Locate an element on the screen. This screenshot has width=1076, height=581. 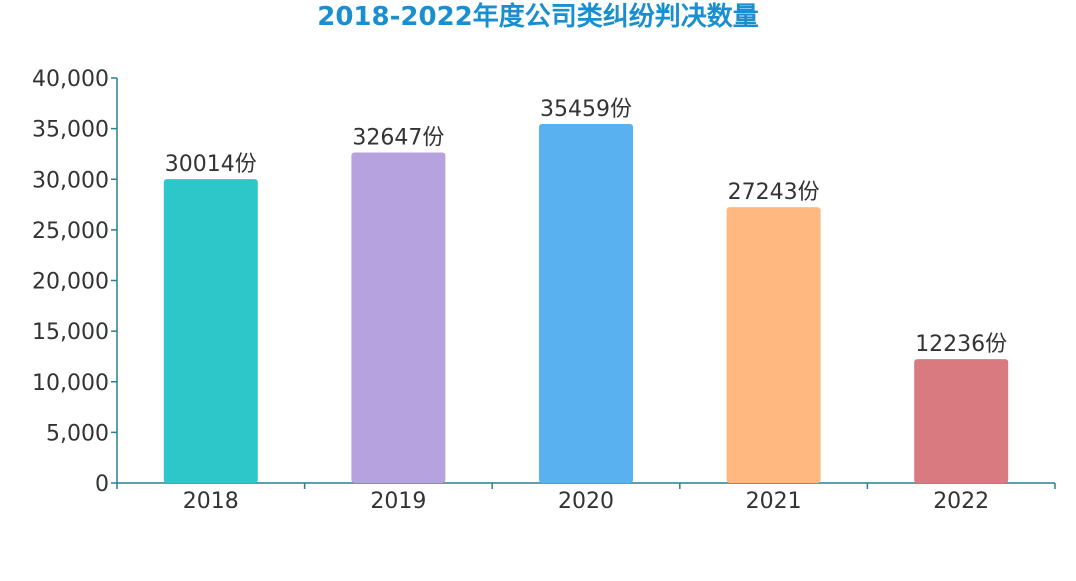
y-tick-label: 20,000 is located at coordinates (70, 282).